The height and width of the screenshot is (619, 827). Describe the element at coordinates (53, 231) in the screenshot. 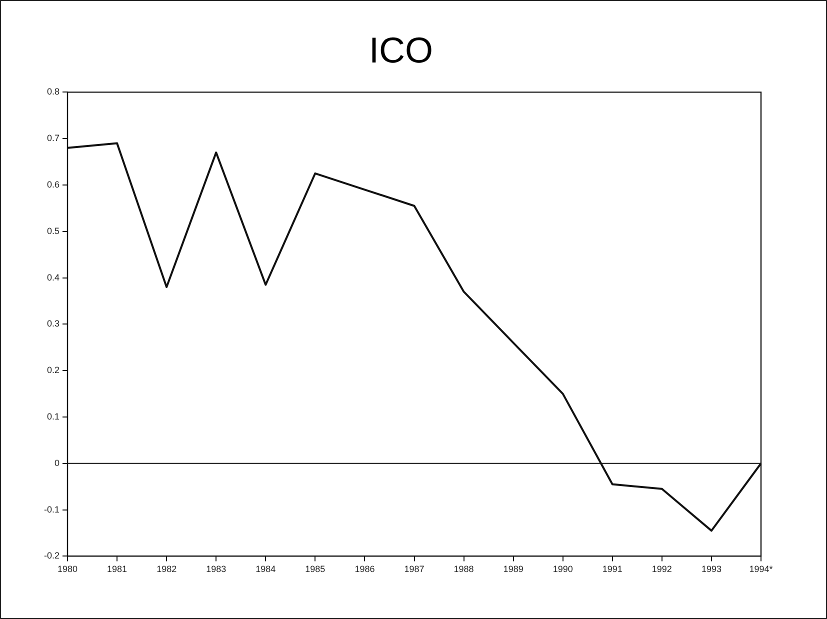

I see `y-tick-label: 0.5` at that location.